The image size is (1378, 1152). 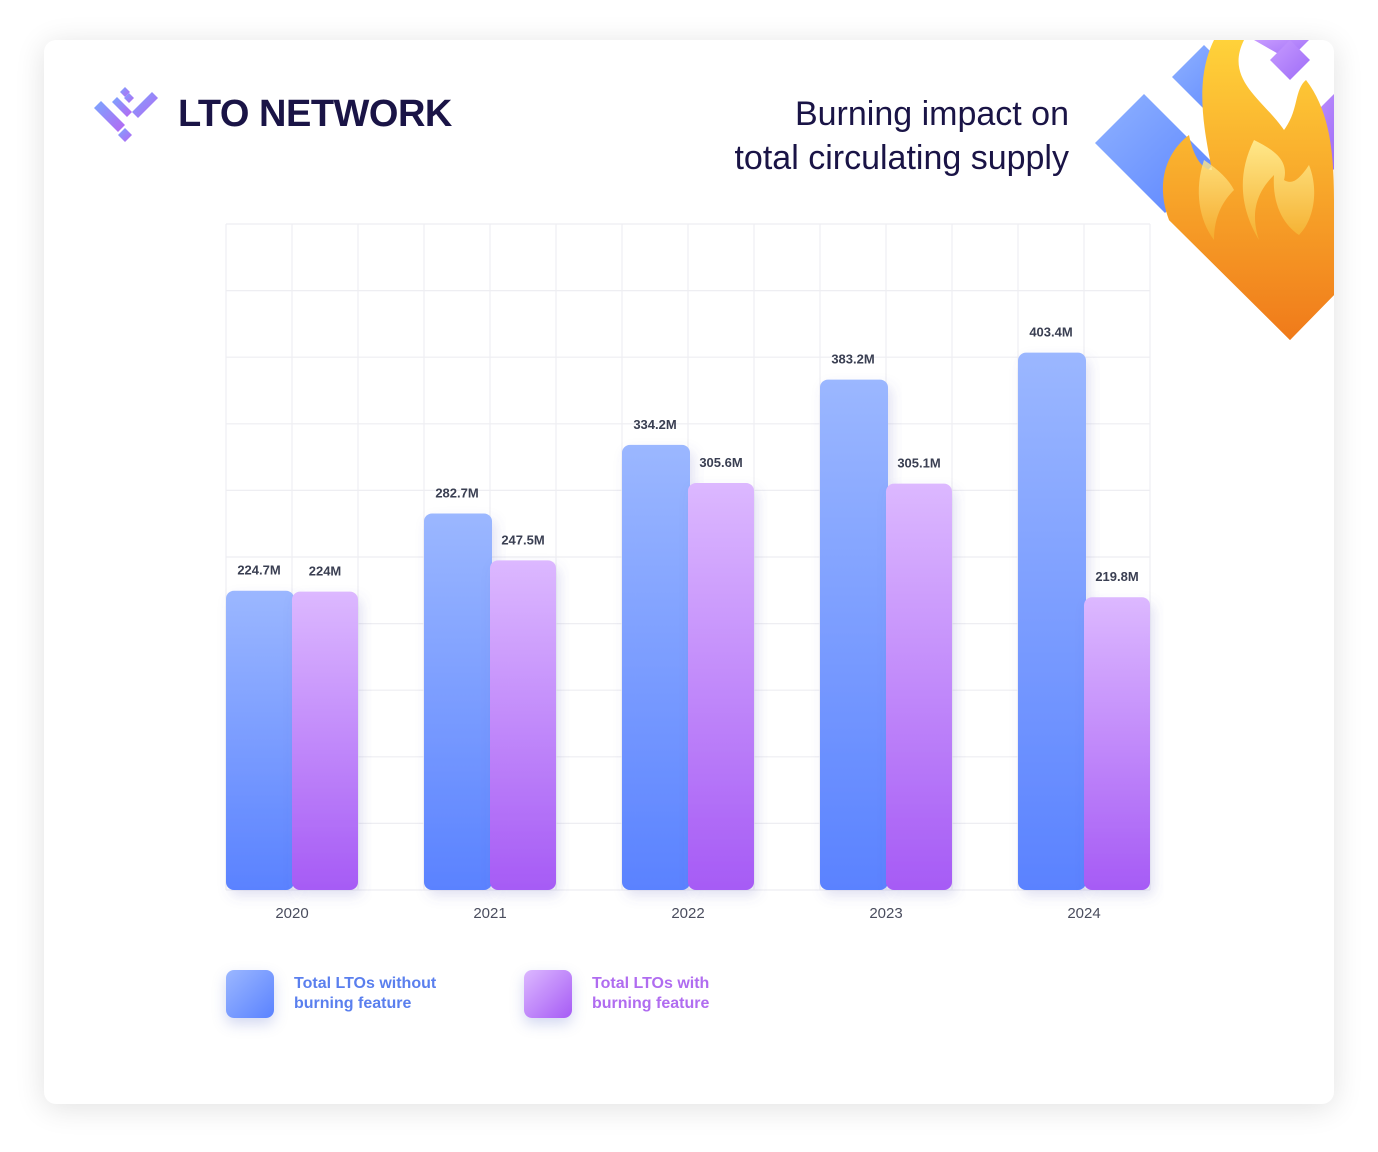 I want to click on value-label-without-burning: 282.7M, so click(x=456, y=492).